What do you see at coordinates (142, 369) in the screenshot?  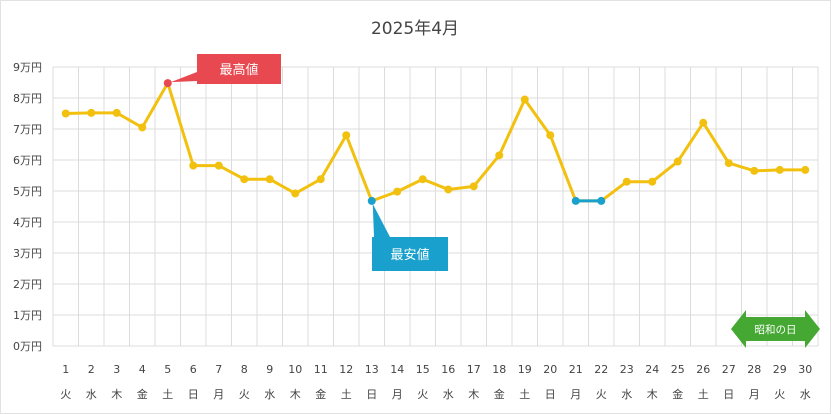 I see `x-tick-label: 4` at bounding box center [142, 369].